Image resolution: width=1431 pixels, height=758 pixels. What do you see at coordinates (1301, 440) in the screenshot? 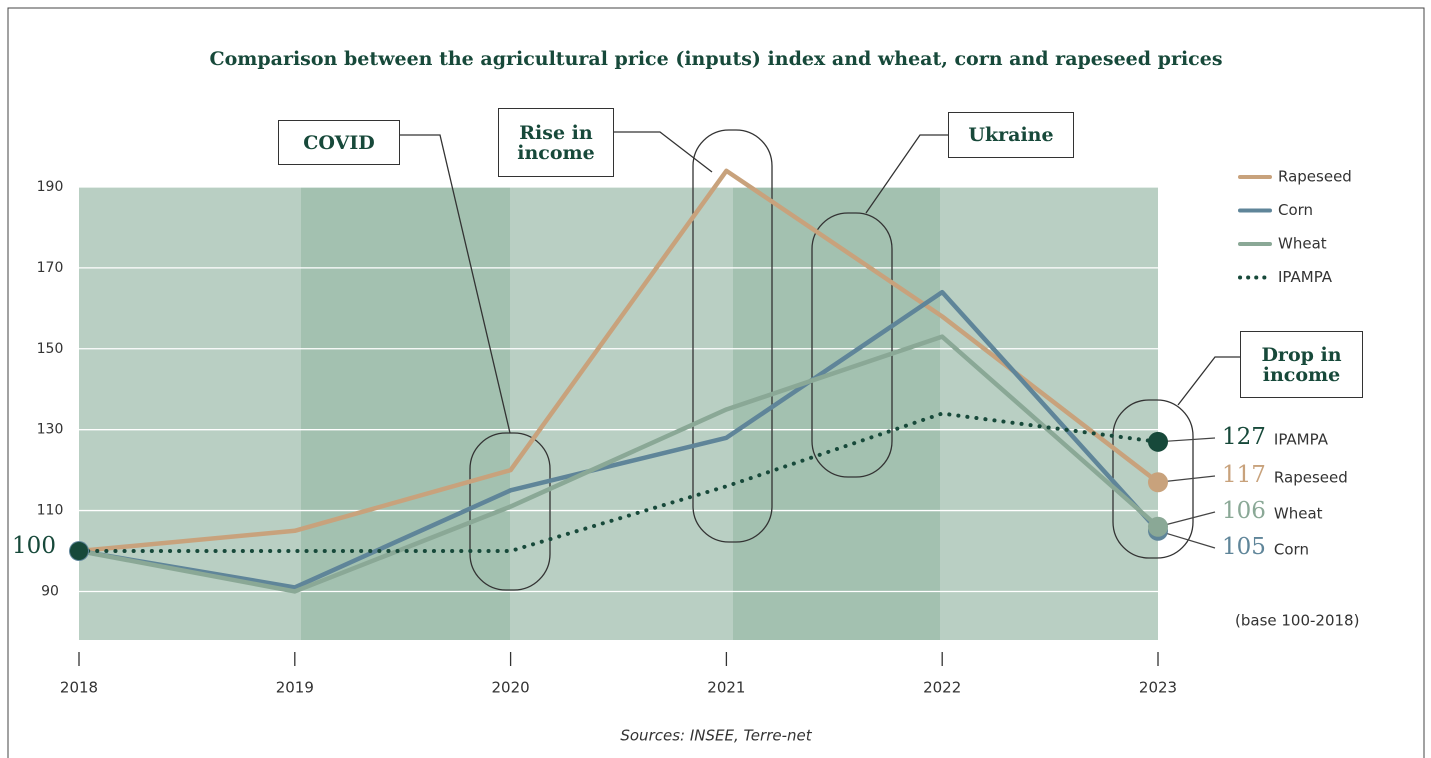
I see `value-label-name: IPAMPA` at bounding box center [1301, 440].